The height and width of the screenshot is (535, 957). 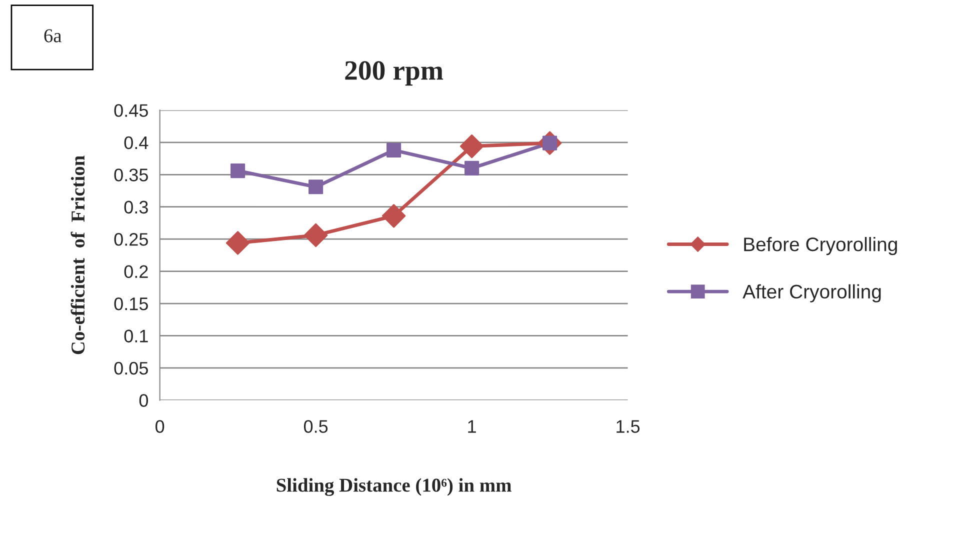 What do you see at coordinates (143, 400) in the screenshot?
I see `y-tick-label: 0` at bounding box center [143, 400].